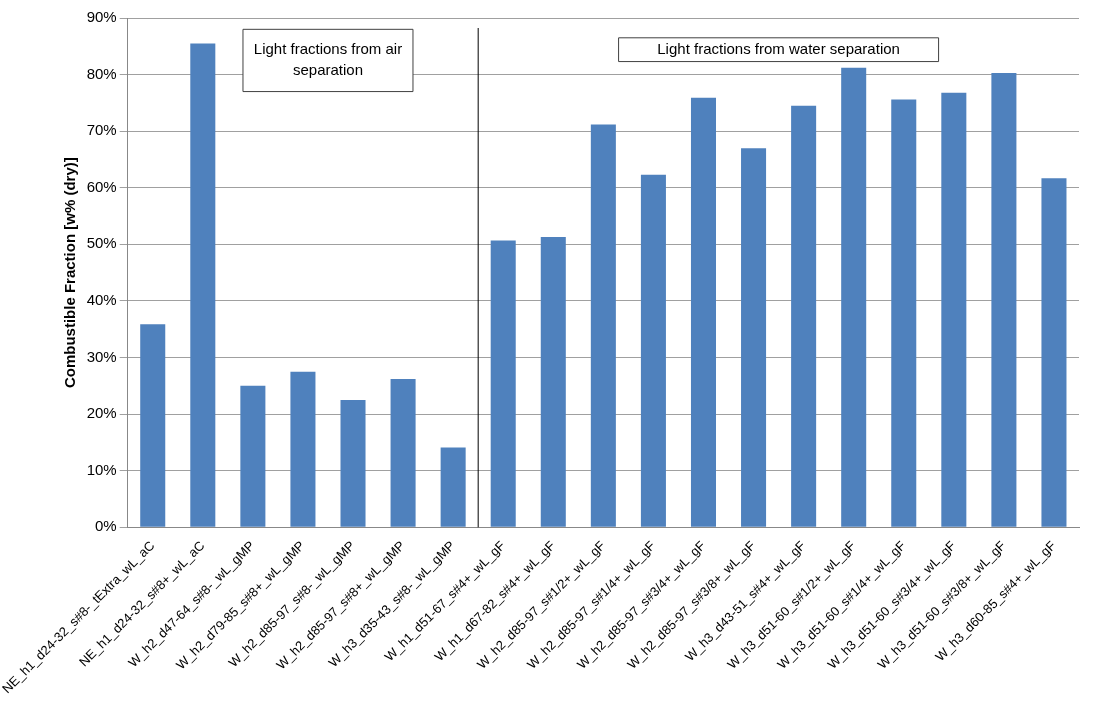 The height and width of the screenshot is (704, 1103). I want to click on y-tick-label: 80%, so click(101, 73).